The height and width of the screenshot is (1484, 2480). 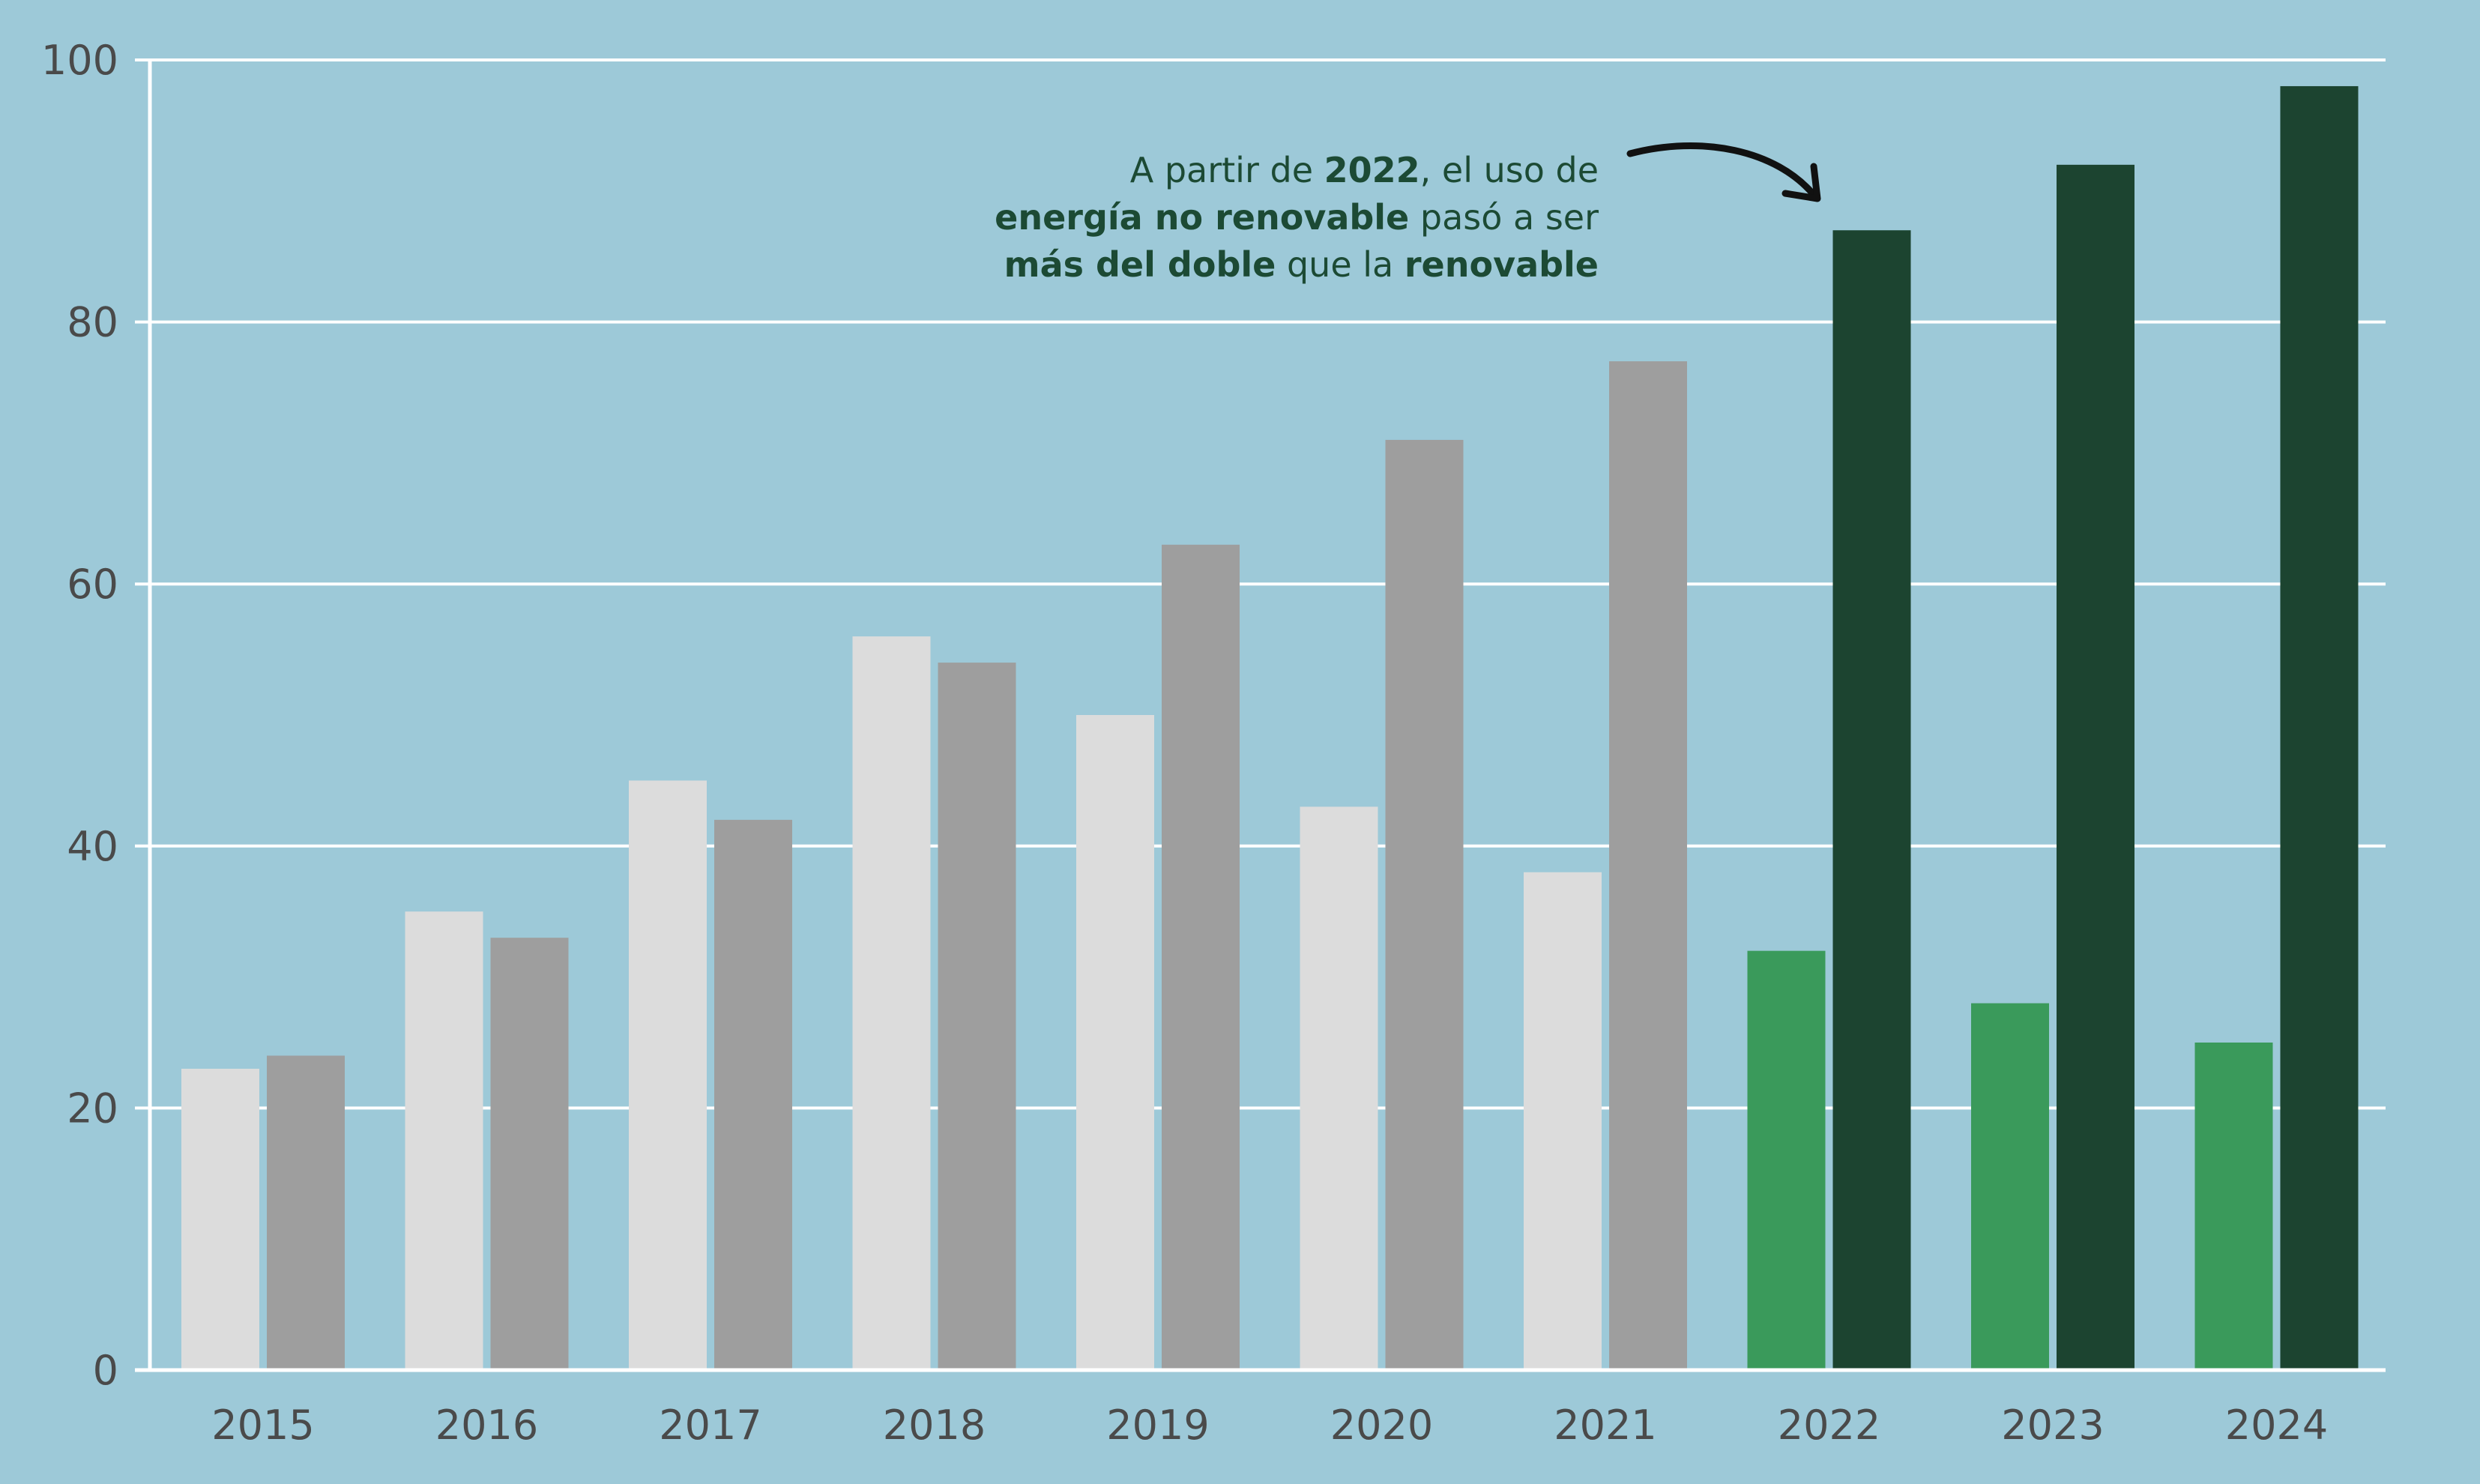 I want to click on annotation-line-3: más del doble que la renovable, so click(x=1301, y=264).